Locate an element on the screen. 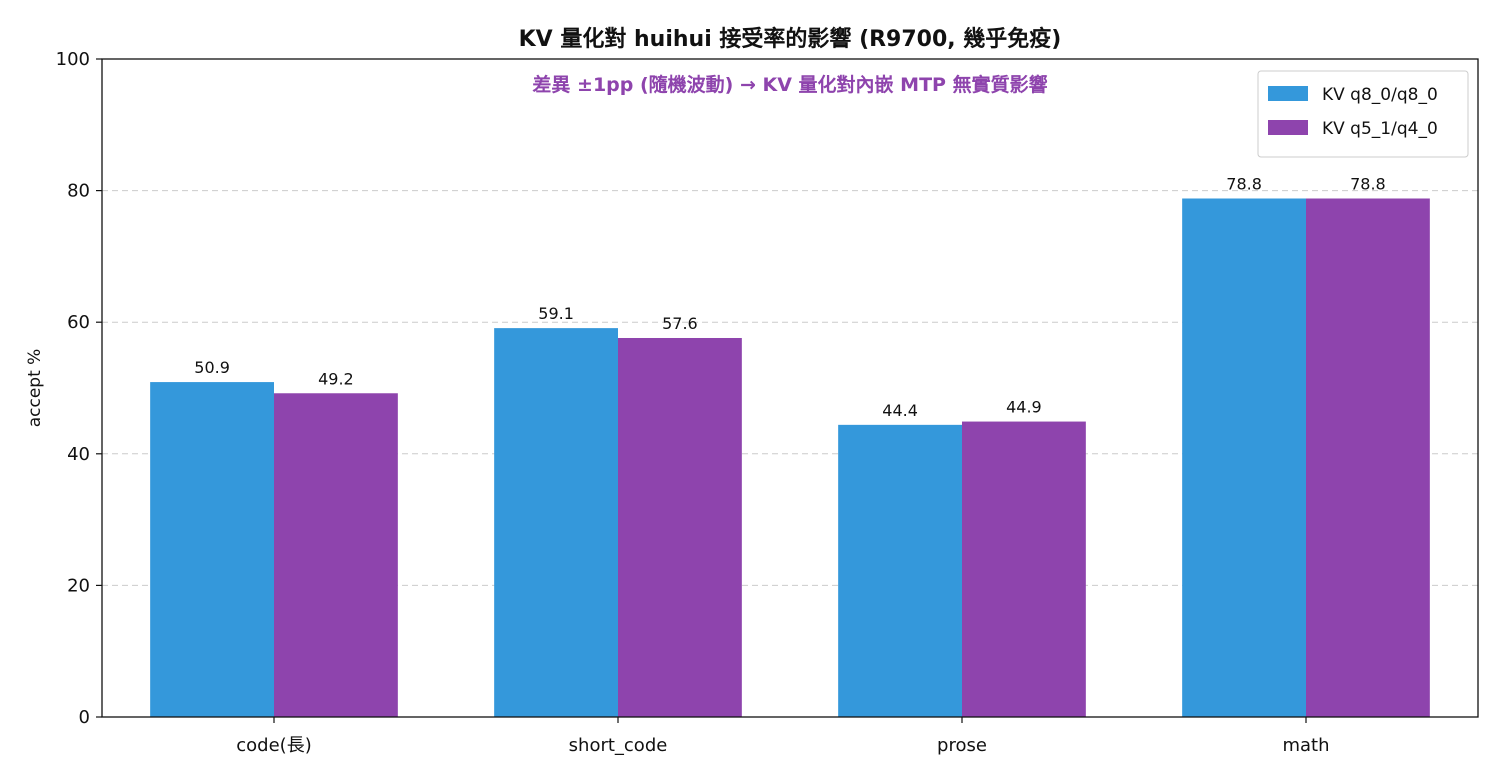  data-label: 57.6 is located at coordinates (680, 323).